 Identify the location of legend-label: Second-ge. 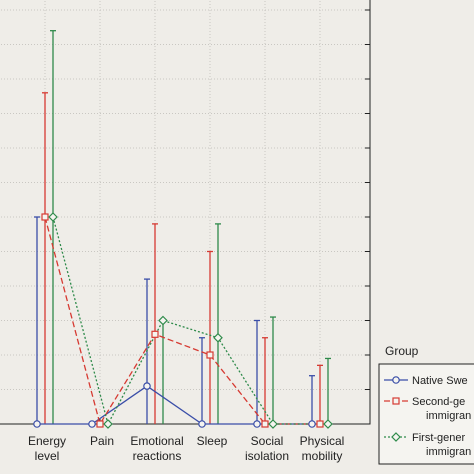
(438, 402).